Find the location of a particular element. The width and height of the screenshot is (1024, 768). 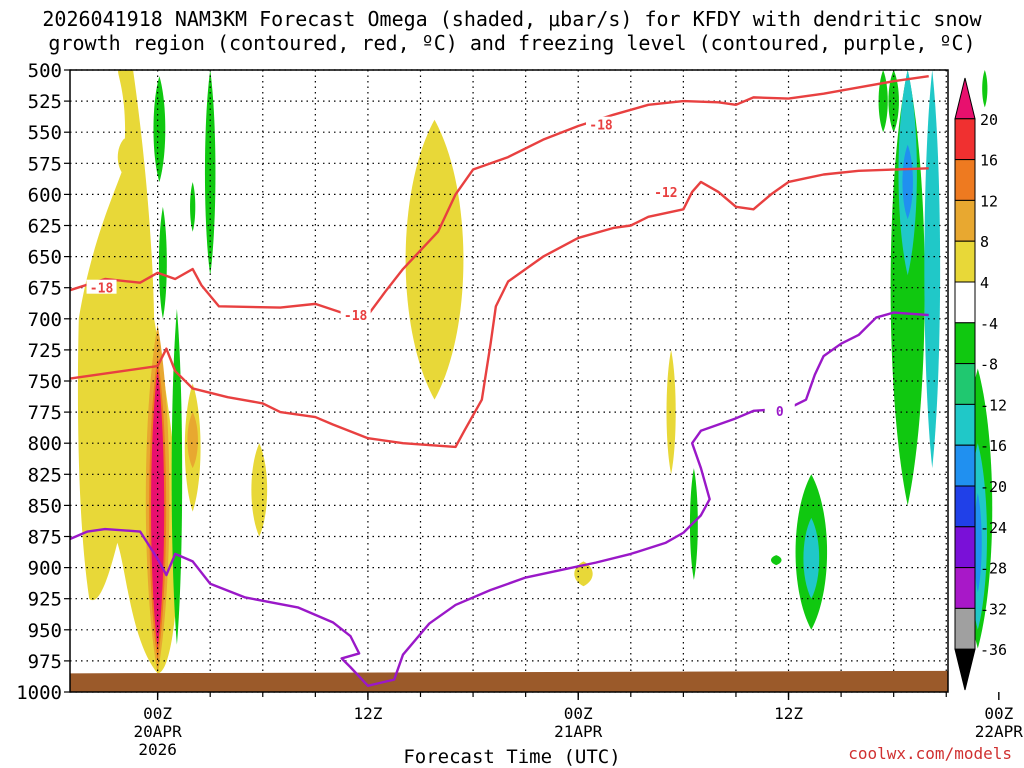

colorbar-label: 12 is located at coordinates (989, 201).